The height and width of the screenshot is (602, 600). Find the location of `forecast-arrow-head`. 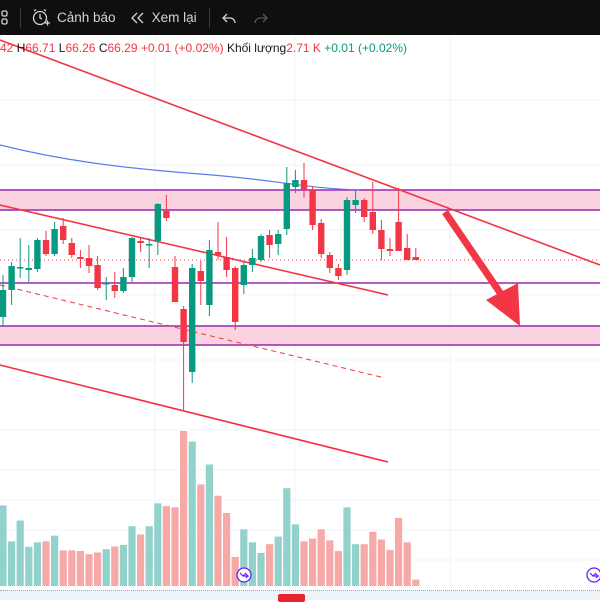

forecast-arrow-head is located at coordinates (503, 304).